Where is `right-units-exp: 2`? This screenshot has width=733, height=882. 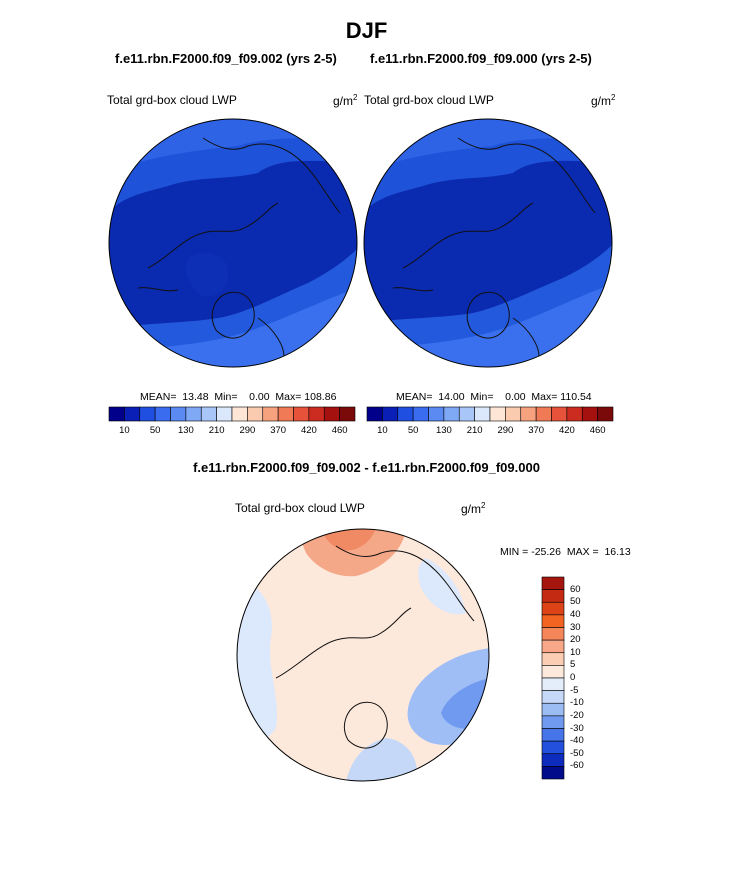 right-units-exp: 2 is located at coordinates (613, 97).